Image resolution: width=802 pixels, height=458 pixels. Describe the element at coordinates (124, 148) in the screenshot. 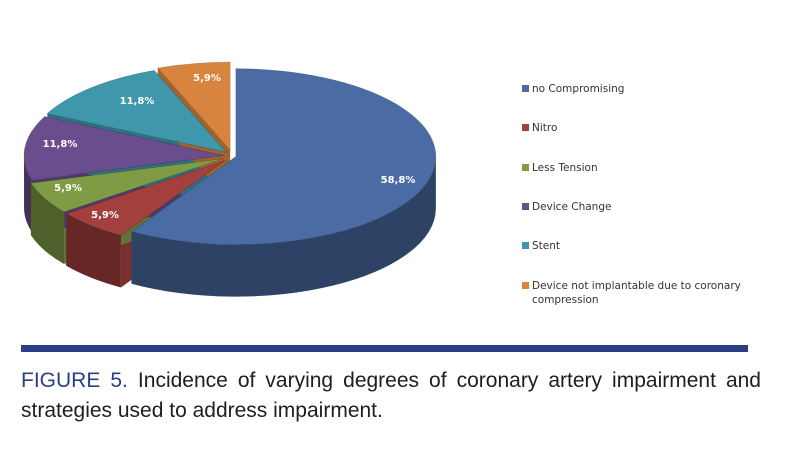

I see `pie-slice-device-change` at that location.